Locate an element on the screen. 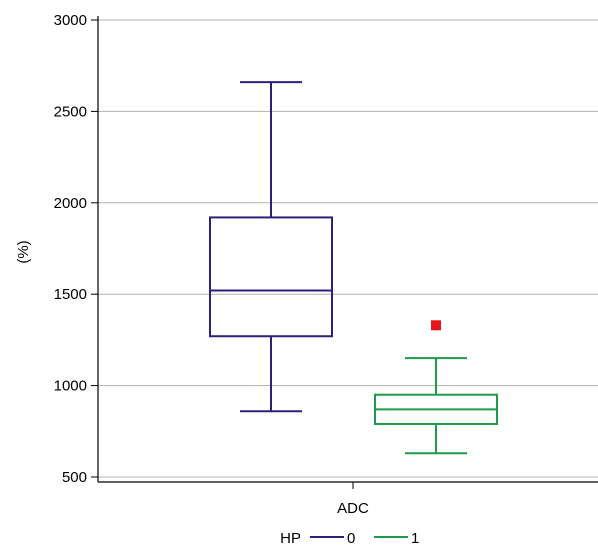  y-axis-ticks: 500 1000 1500 2000 2500 3000 is located at coordinates (76, 249).